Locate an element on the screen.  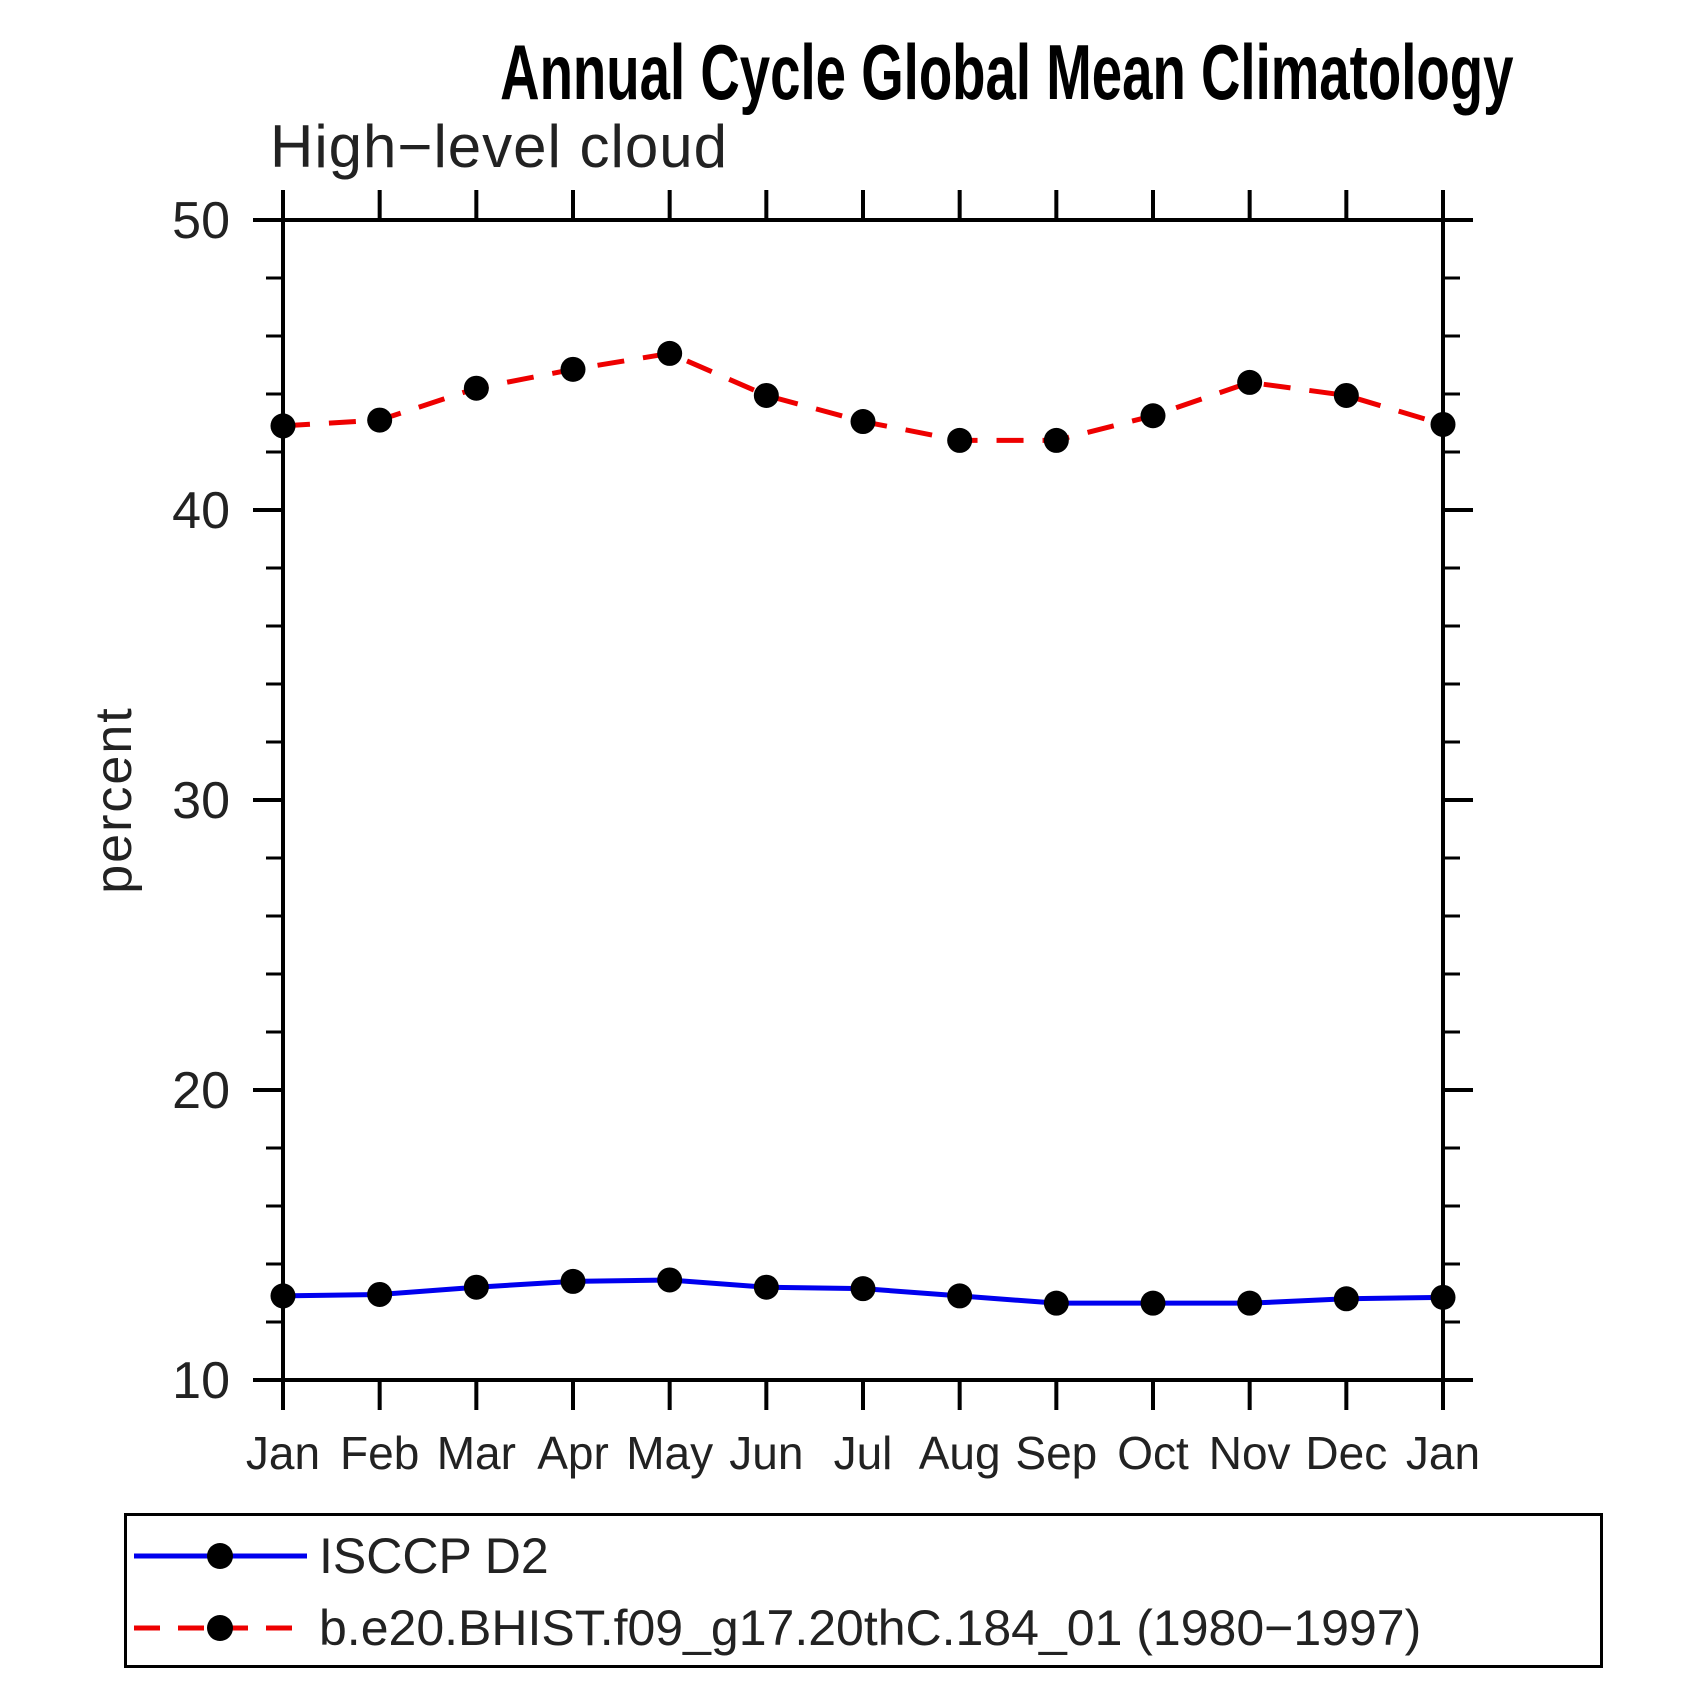
chart-title-text: Annual Cycle Global Mean Climatology is located at coordinates (1007, 72).